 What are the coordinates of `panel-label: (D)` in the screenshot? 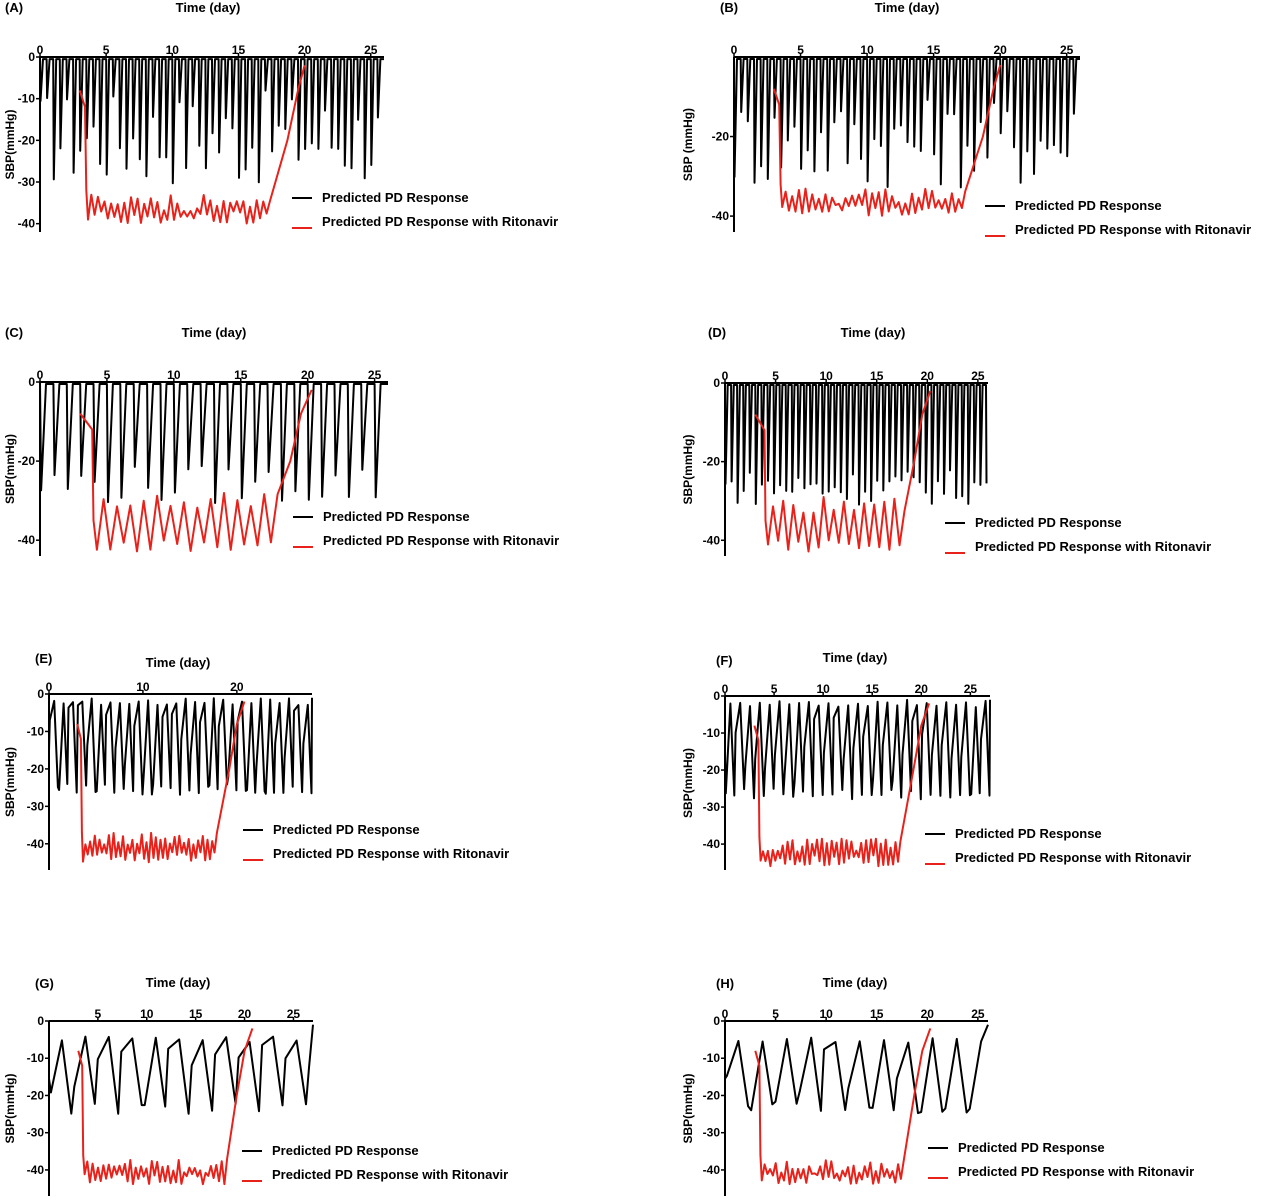 It's located at (717, 332).